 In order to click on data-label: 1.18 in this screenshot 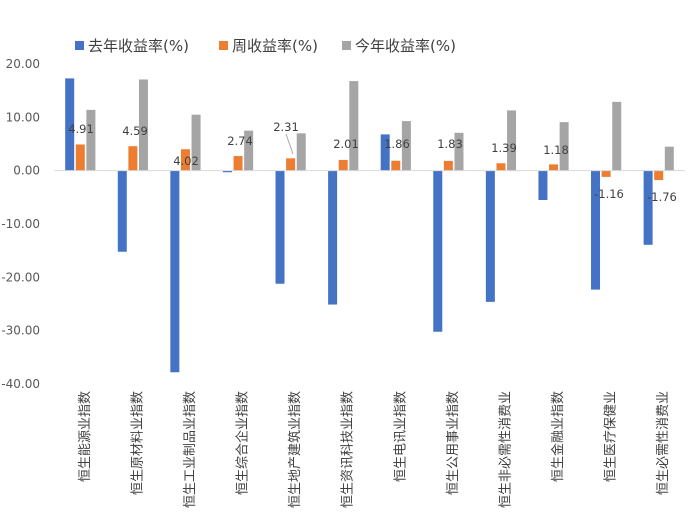, I will do `click(556, 150)`.